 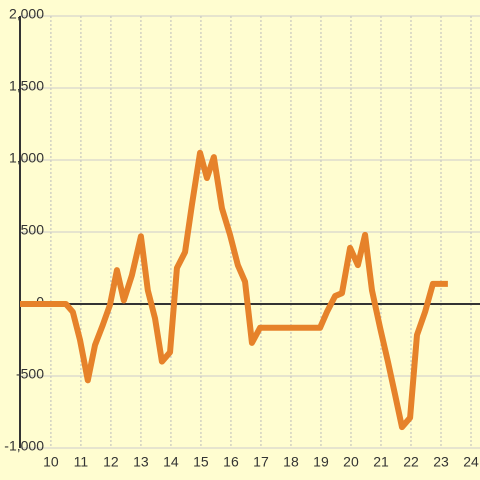 I want to click on x-tick-label: 21, so click(x=381, y=462).